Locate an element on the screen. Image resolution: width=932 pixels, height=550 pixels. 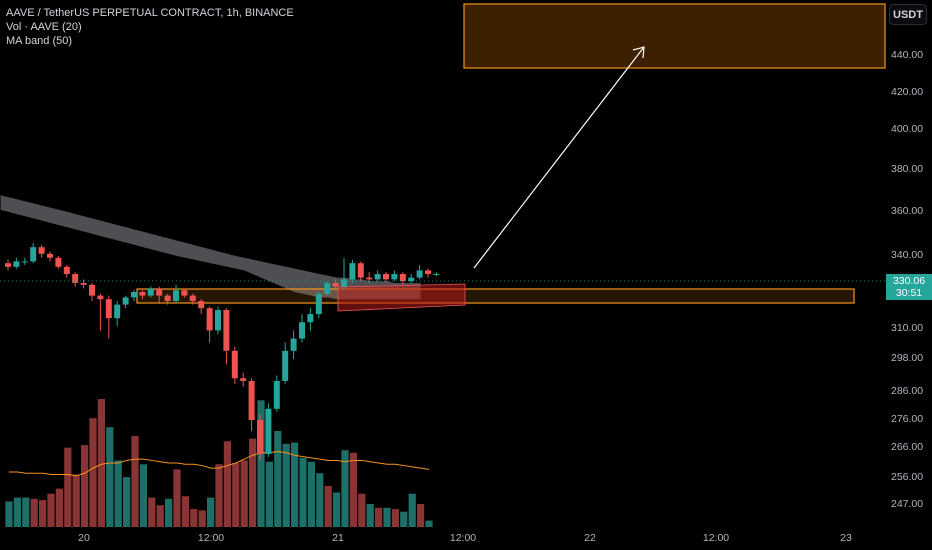
projection-arrow is located at coordinates (559, 157).